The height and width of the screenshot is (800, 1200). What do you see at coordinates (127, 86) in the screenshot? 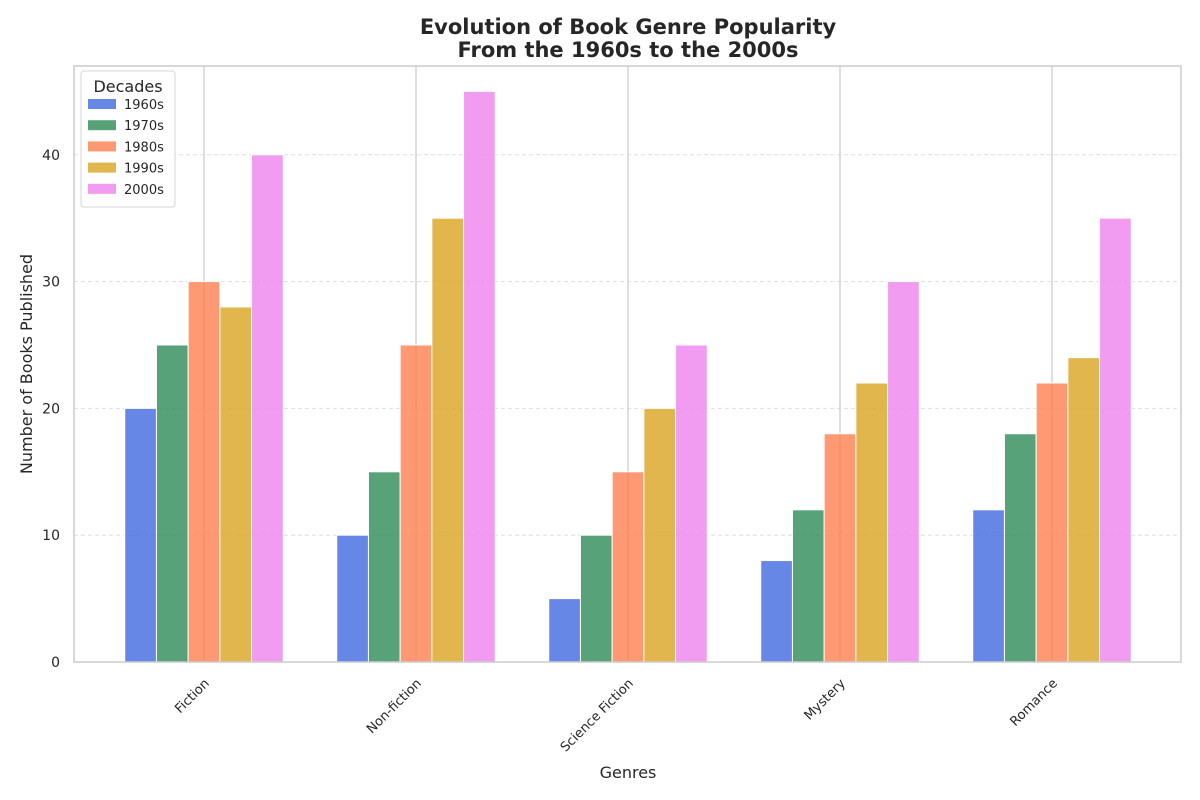
I see `legend-title: Decades` at bounding box center [127, 86].